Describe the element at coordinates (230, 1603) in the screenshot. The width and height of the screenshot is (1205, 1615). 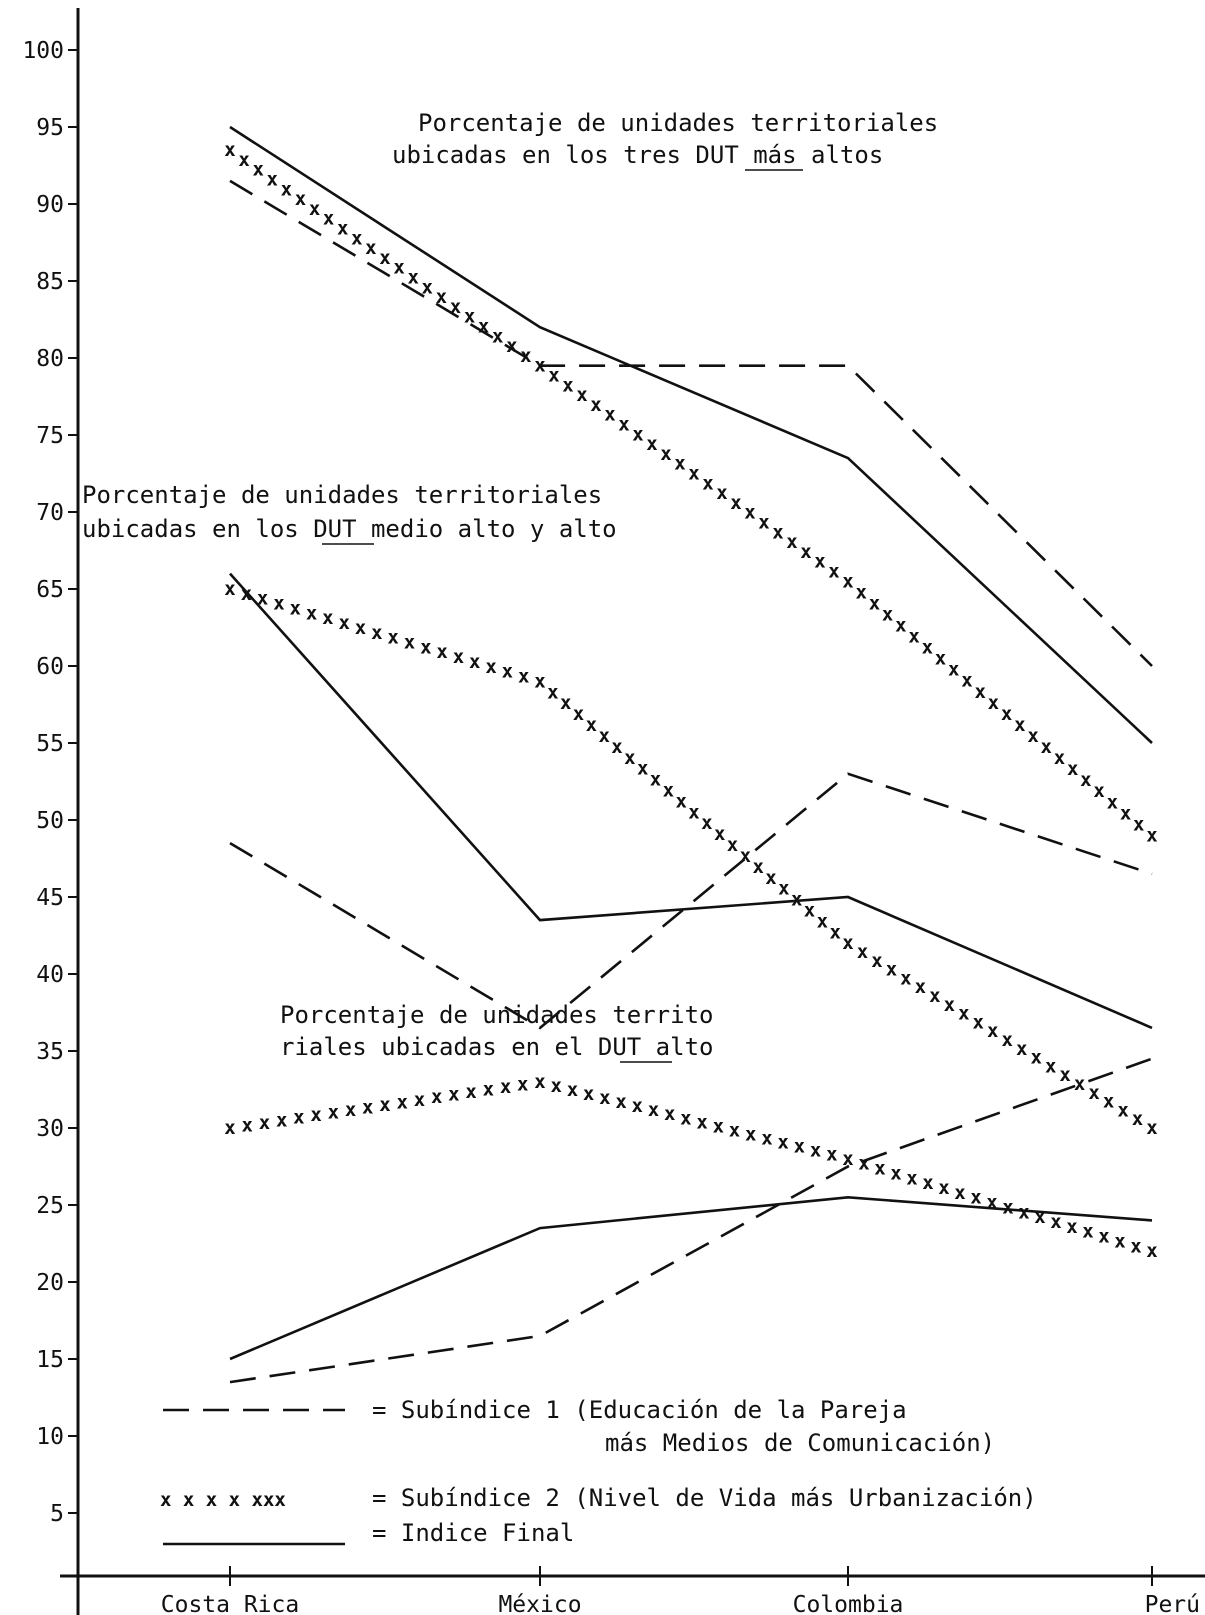
I see `x-category-label: Costa Rica` at that location.